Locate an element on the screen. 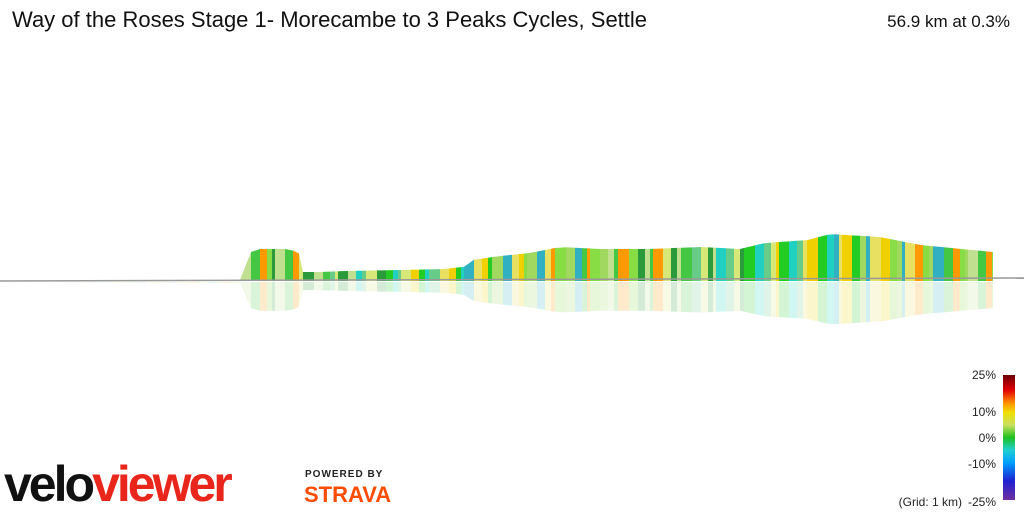  logo: veloviewer is located at coordinates (118, 484).